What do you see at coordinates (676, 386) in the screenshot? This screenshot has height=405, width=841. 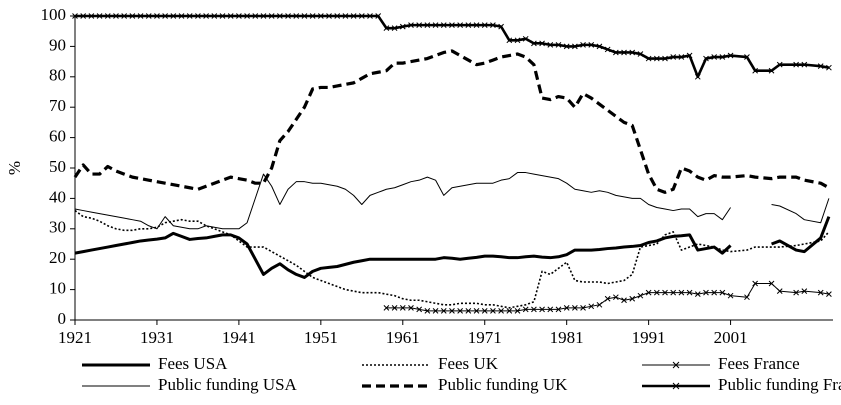 I see `legend-marker` at bounding box center [676, 386].